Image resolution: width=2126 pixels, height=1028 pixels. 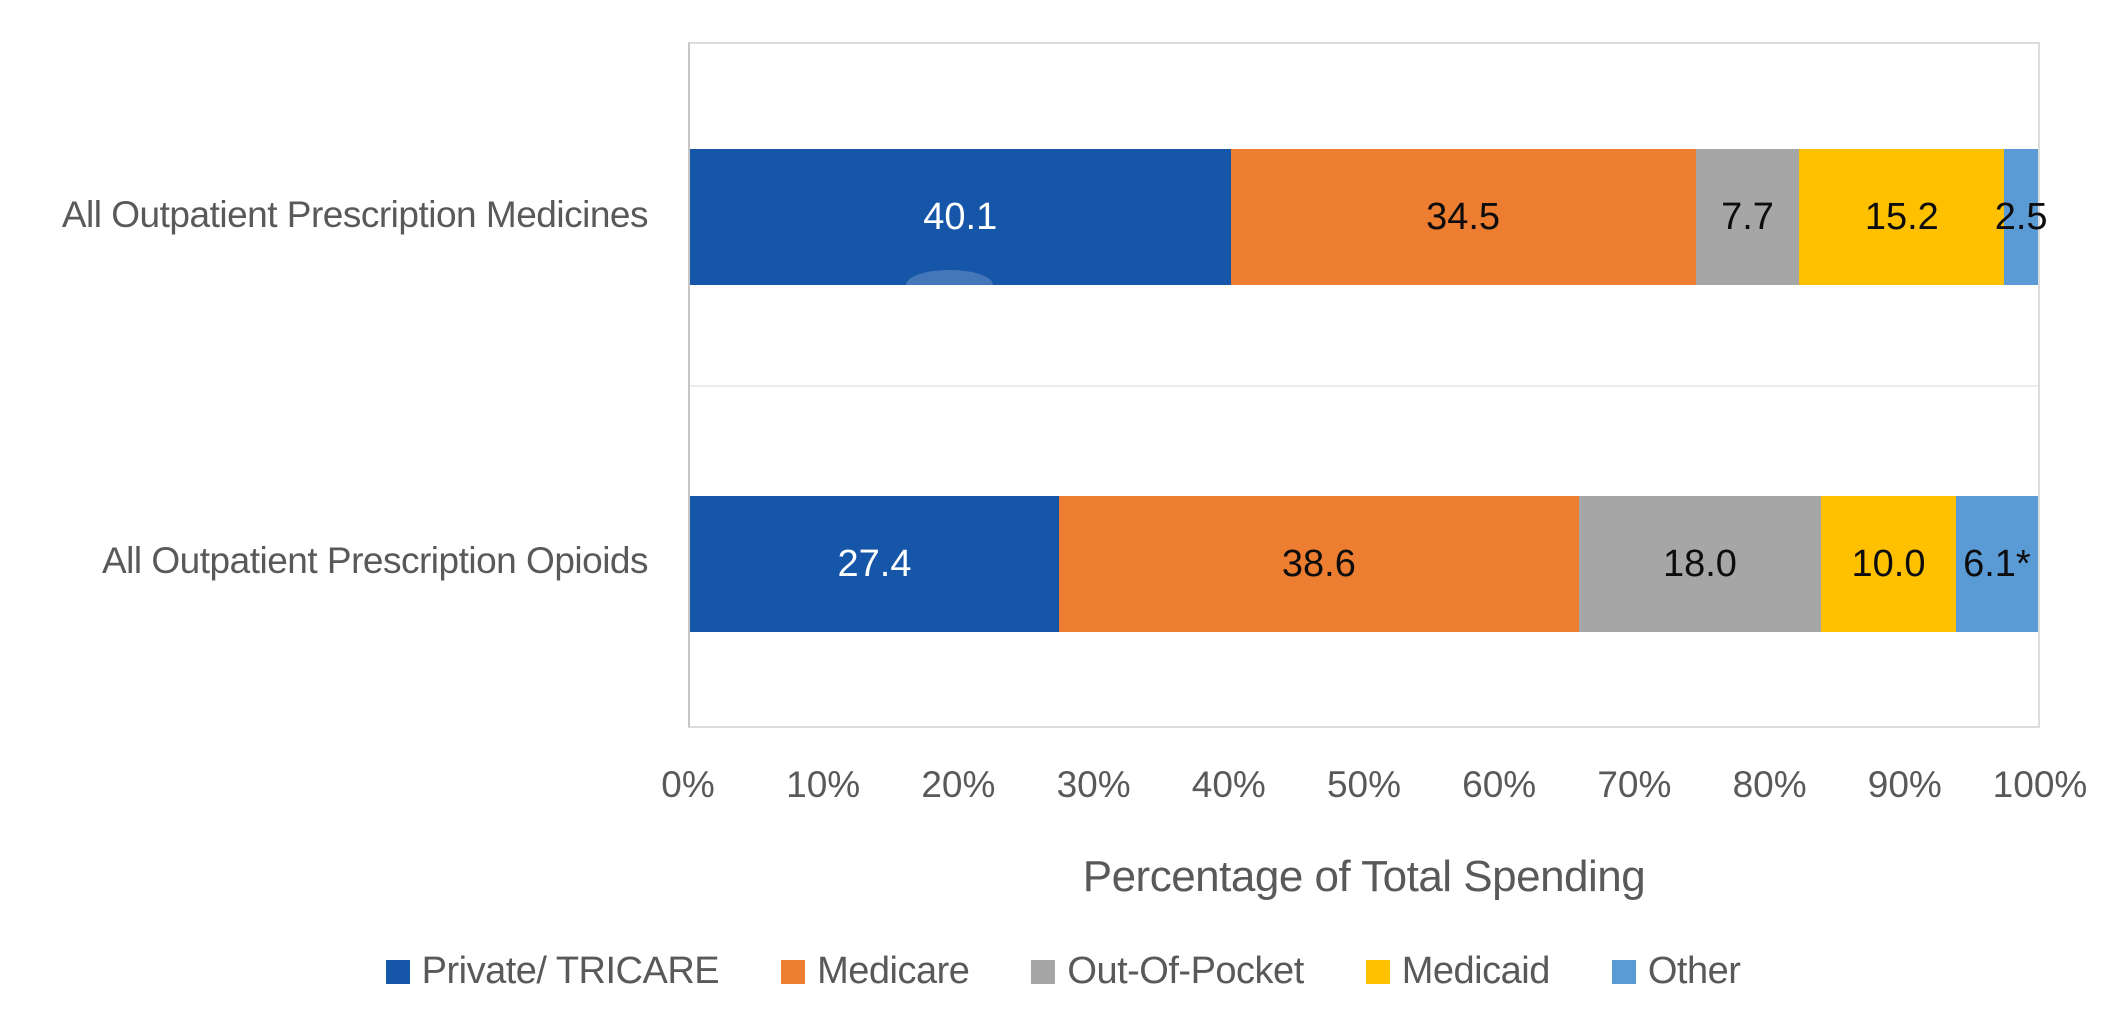 I want to click on legend-item-private-tricare: Private/ TRICARE, so click(x=552, y=971).